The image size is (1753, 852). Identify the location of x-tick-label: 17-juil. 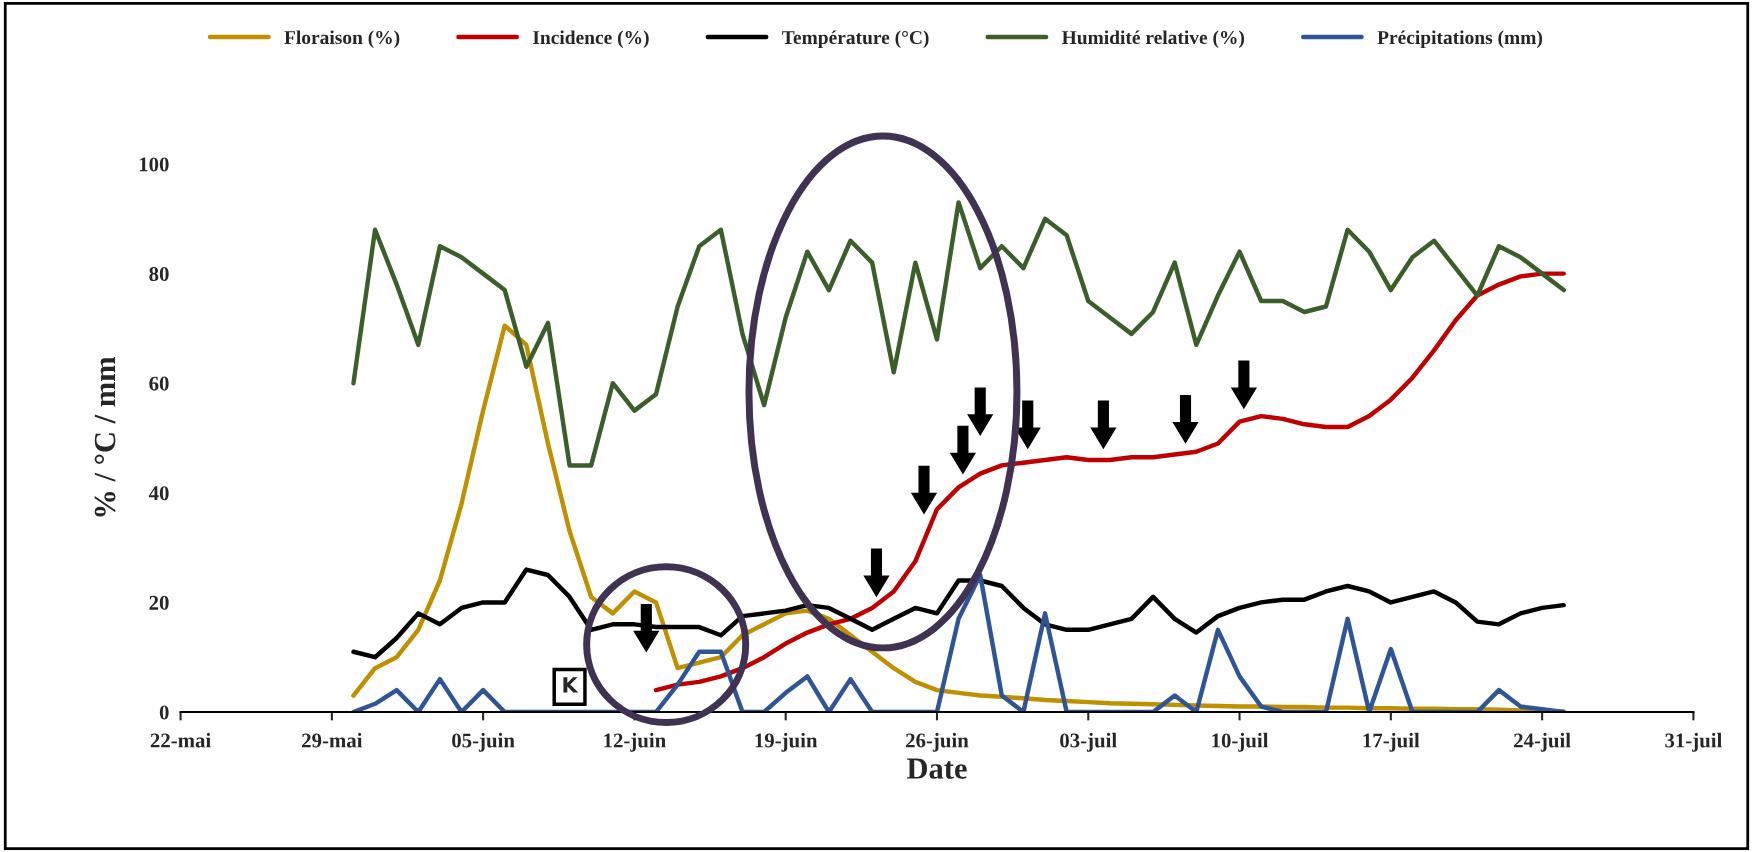
(1391, 742).